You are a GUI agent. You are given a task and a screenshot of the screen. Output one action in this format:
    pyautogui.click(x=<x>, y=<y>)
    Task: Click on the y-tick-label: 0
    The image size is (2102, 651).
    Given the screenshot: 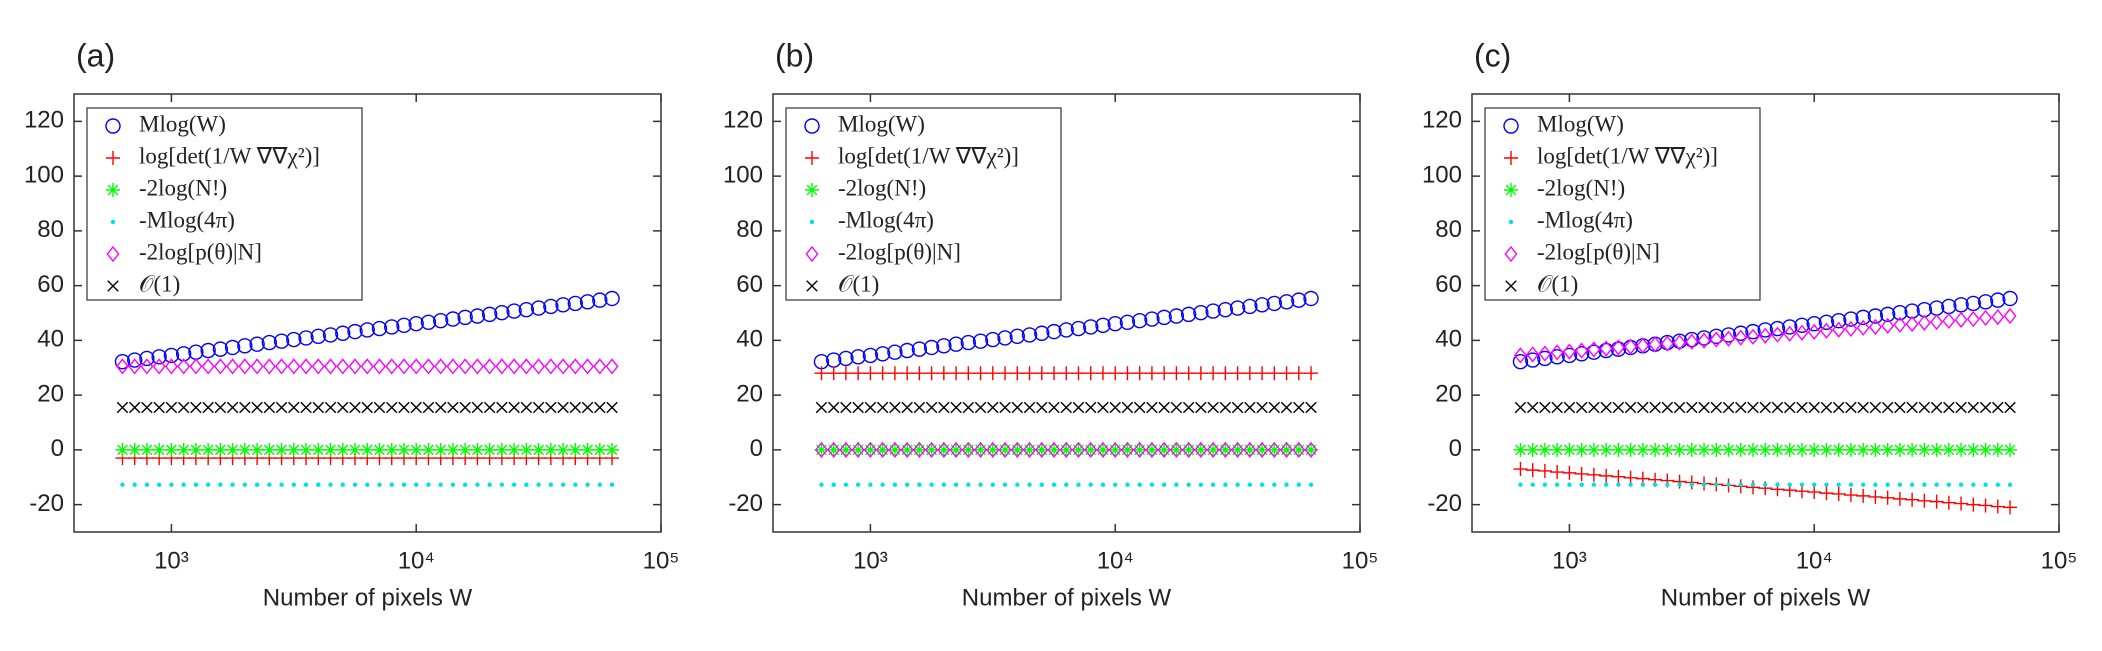 What is the action you would take?
    pyautogui.click(x=756, y=448)
    